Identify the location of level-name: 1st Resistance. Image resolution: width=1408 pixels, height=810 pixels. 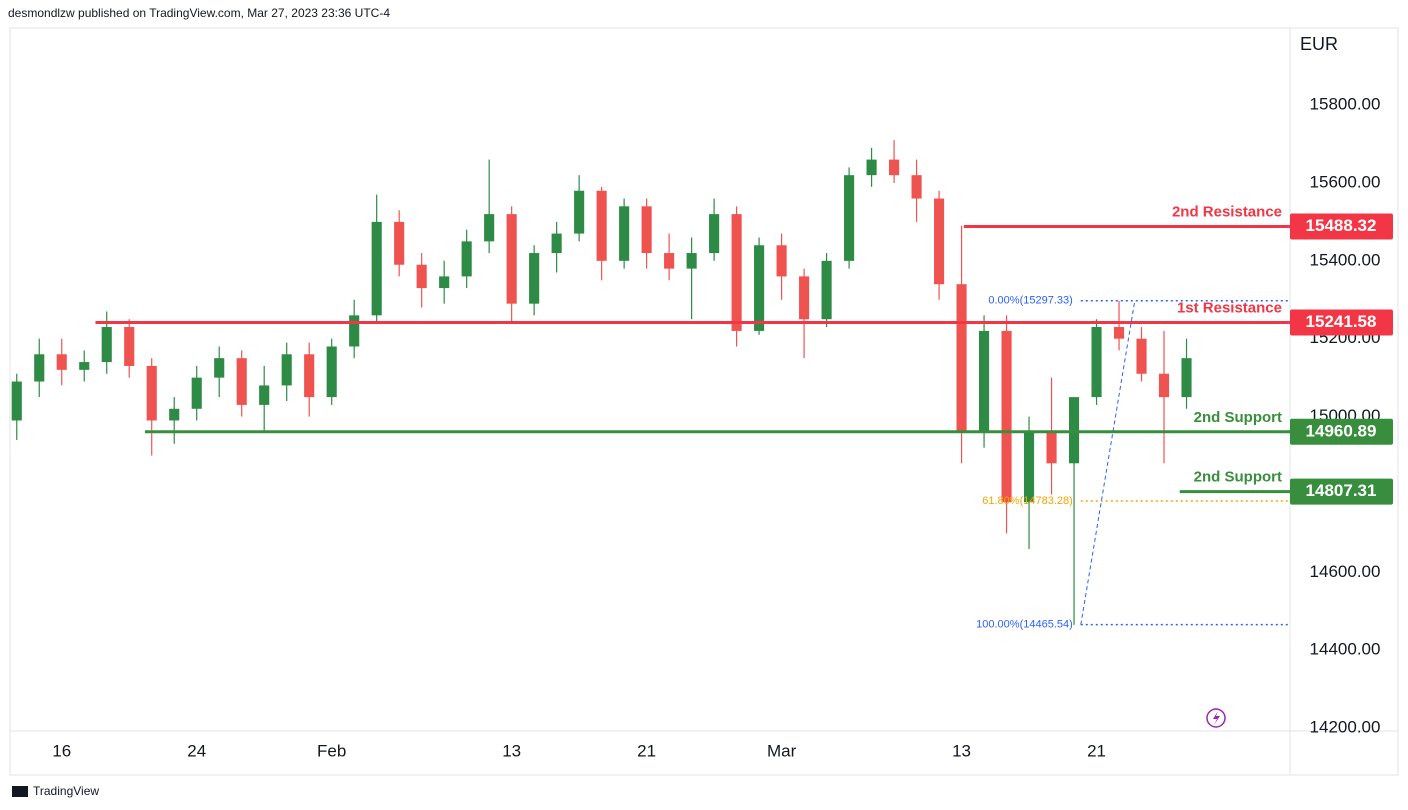
(1229, 307).